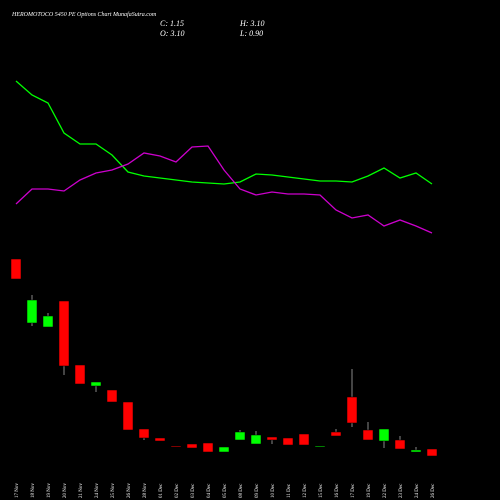 The height and width of the screenshot is (500, 500). I want to click on x-tick-label: 09 Dec, so click(257, 490).